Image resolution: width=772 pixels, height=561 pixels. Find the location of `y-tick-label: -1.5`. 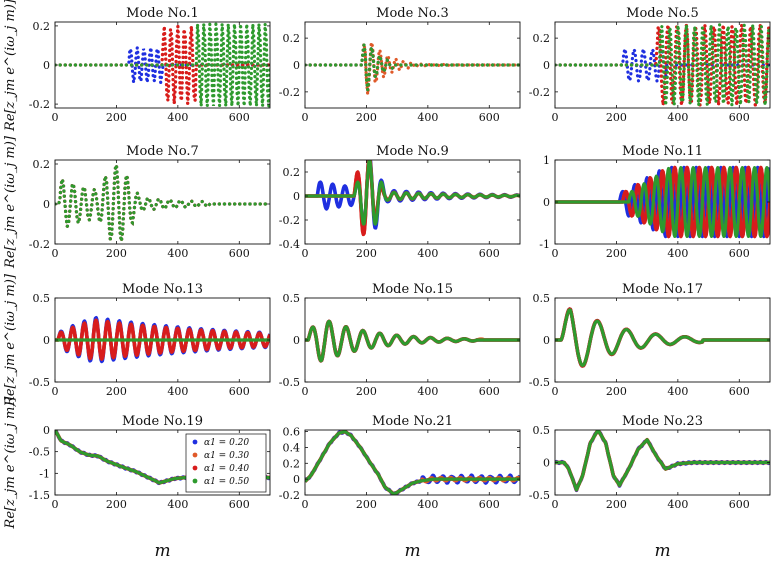

y-tick-label: -1.5 is located at coordinates (39, 495).